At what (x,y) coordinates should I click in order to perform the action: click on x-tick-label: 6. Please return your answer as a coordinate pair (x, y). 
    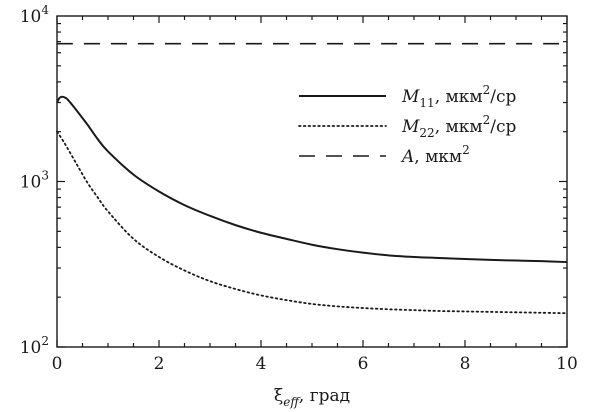
    Looking at the image, I should click on (363, 364).